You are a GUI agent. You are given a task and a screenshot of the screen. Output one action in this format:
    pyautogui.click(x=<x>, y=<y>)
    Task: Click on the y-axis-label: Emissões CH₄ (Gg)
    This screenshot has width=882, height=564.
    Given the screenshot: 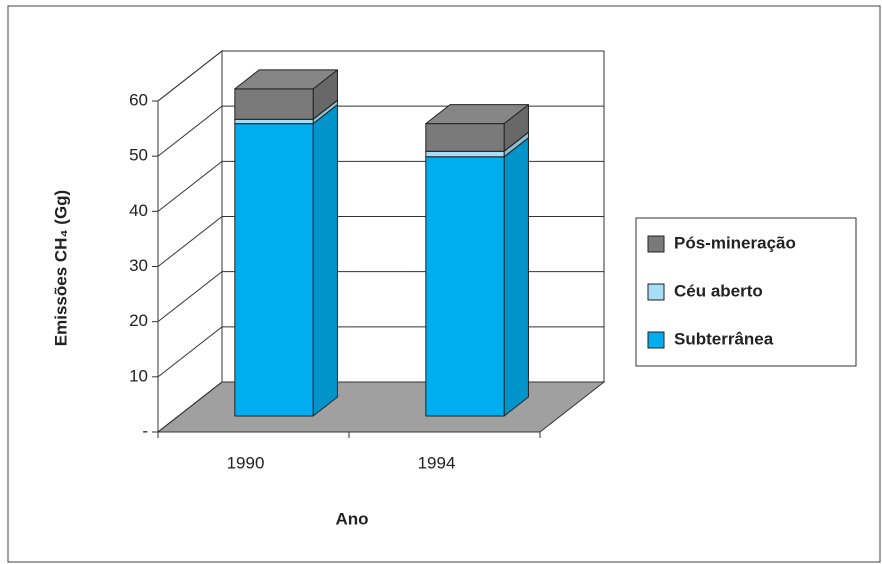 What is the action you would take?
    pyautogui.click(x=60, y=268)
    